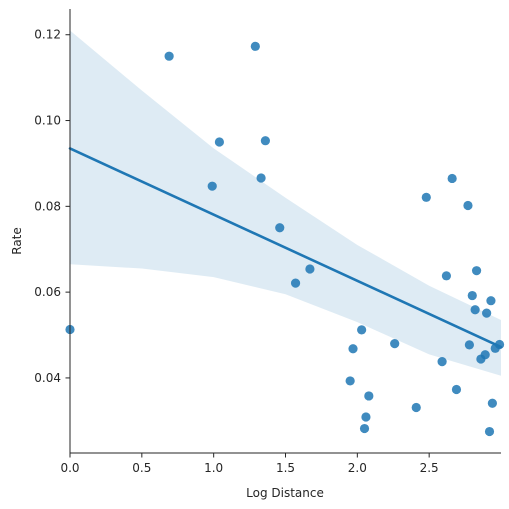  What do you see at coordinates (141, 468) in the screenshot?
I see `x-tick-label: 0.5` at bounding box center [141, 468].